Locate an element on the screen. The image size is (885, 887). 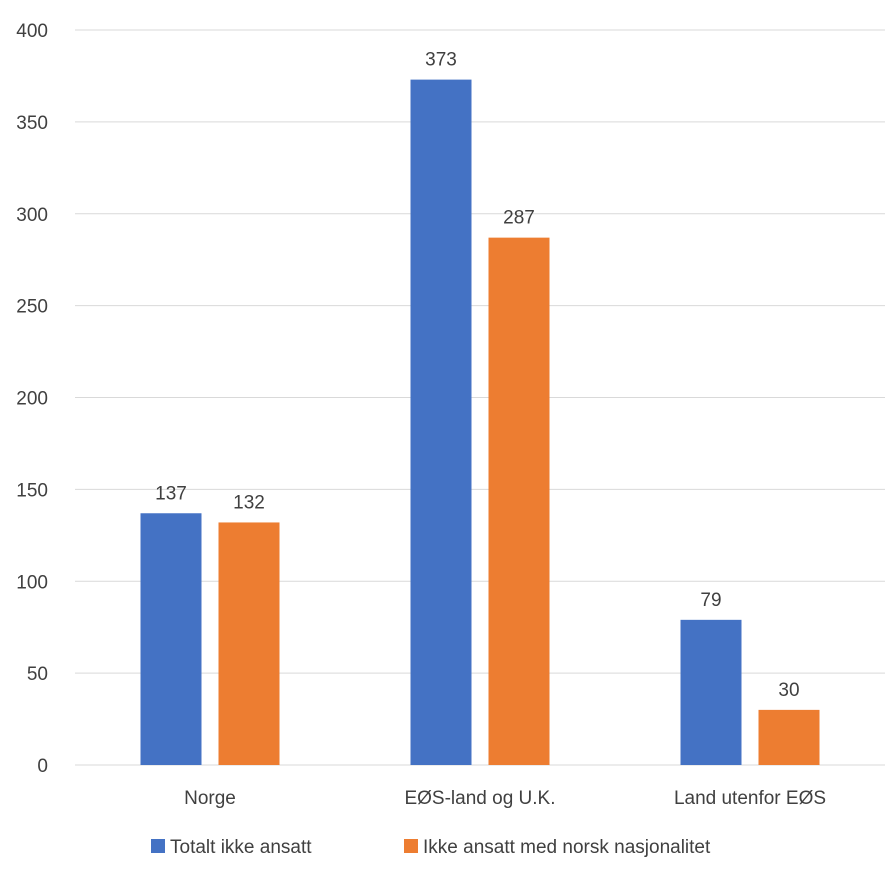
y-axis-ticks: 0 50 100 150 200 250 300 350 400 is located at coordinates (32, 399).